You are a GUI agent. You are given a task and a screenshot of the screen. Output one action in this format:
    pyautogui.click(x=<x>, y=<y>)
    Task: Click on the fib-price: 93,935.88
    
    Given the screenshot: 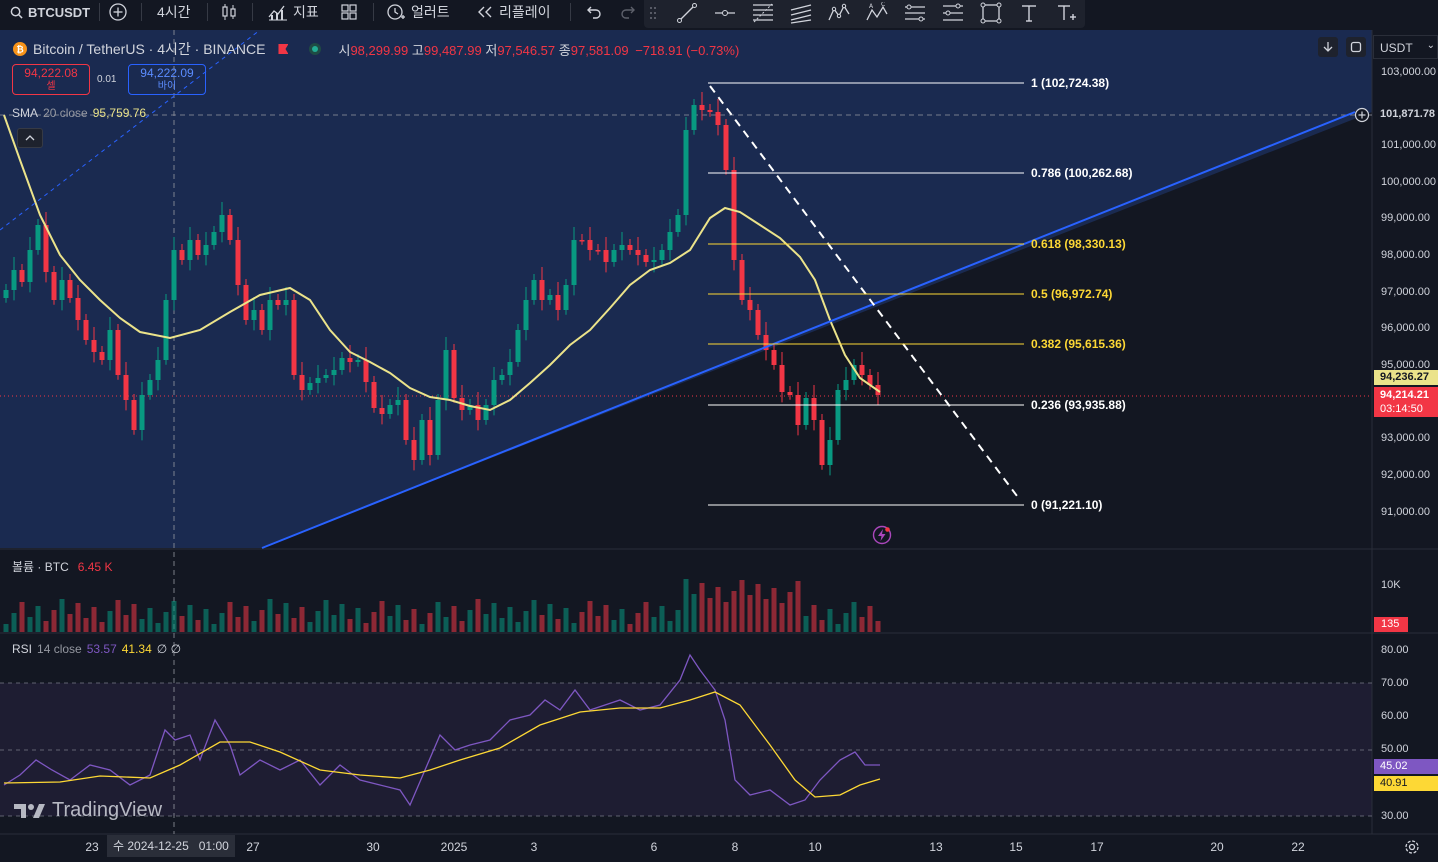 What is the action you would take?
    pyautogui.click(x=1095, y=405)
    